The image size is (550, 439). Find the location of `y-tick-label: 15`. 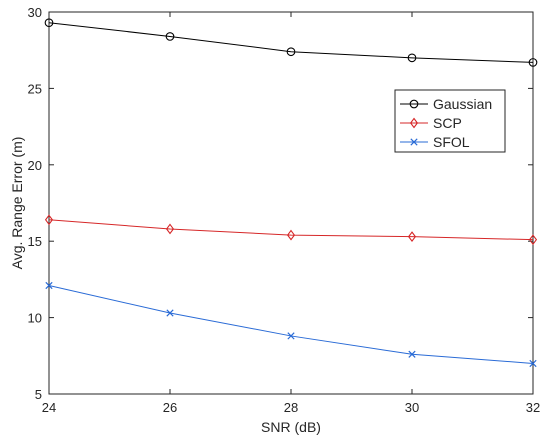

y-tick-label: 15 is located at coordinates (35, 241).